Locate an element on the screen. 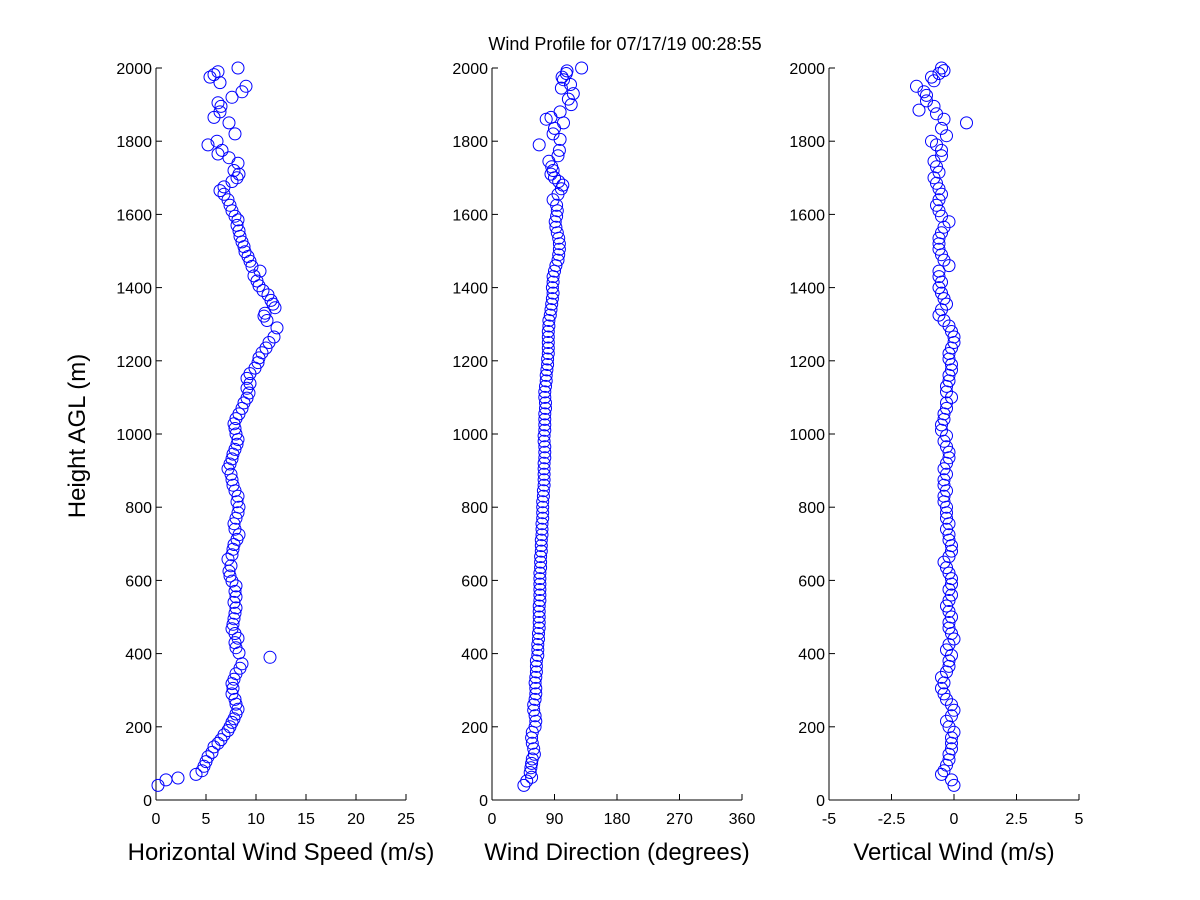  direction-y-tick-label: 0 is located at coordinates (483, 801).